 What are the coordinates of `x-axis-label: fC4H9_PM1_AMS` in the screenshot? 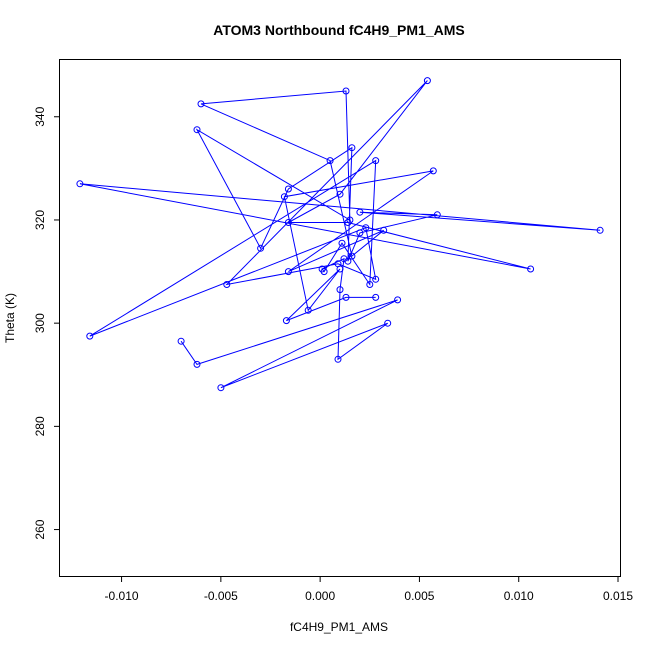 It's located at (339, 627).